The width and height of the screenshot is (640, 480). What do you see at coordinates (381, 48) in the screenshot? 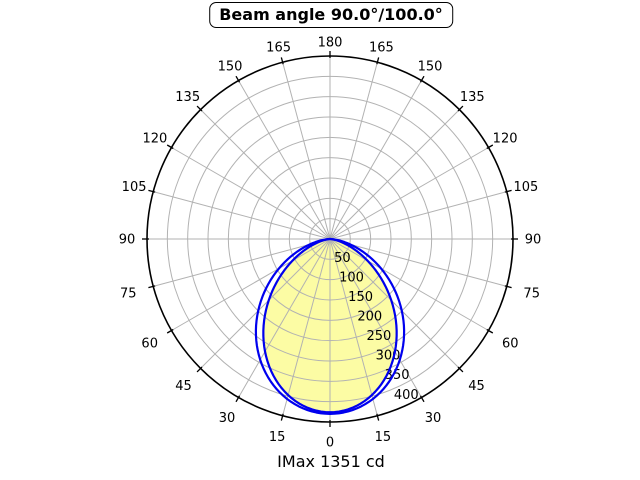
I see `theta-label-R165: 165` at bounding box center [381, 48].